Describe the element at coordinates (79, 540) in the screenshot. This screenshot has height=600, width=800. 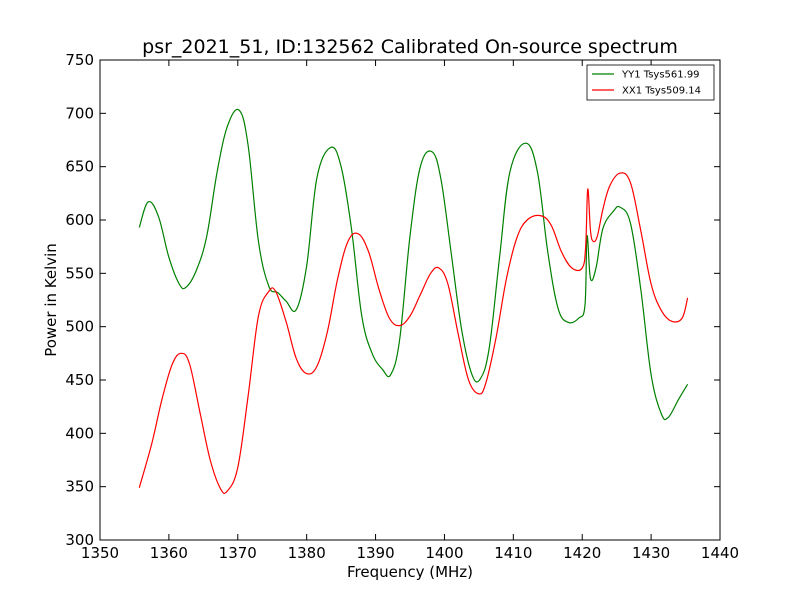
I see `y-tick-label: 300` at that location.